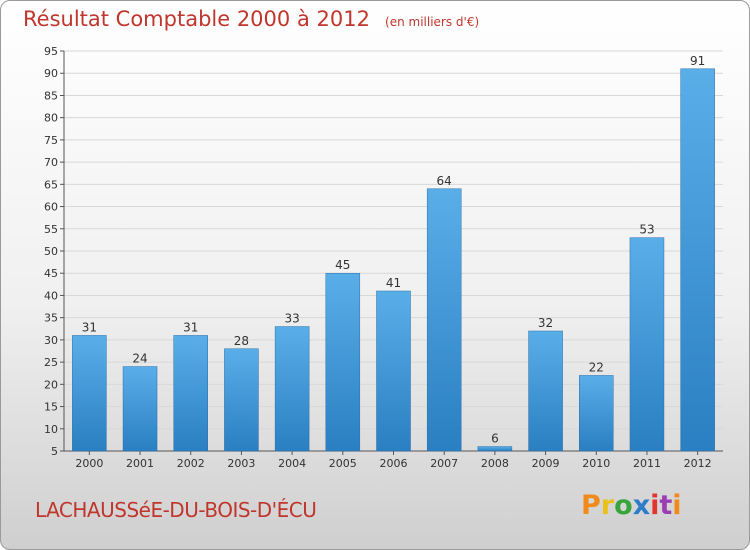 The width and height of the screenshot is (750, 550). I want to click on y-tick-label: 45, so click(51, 273).